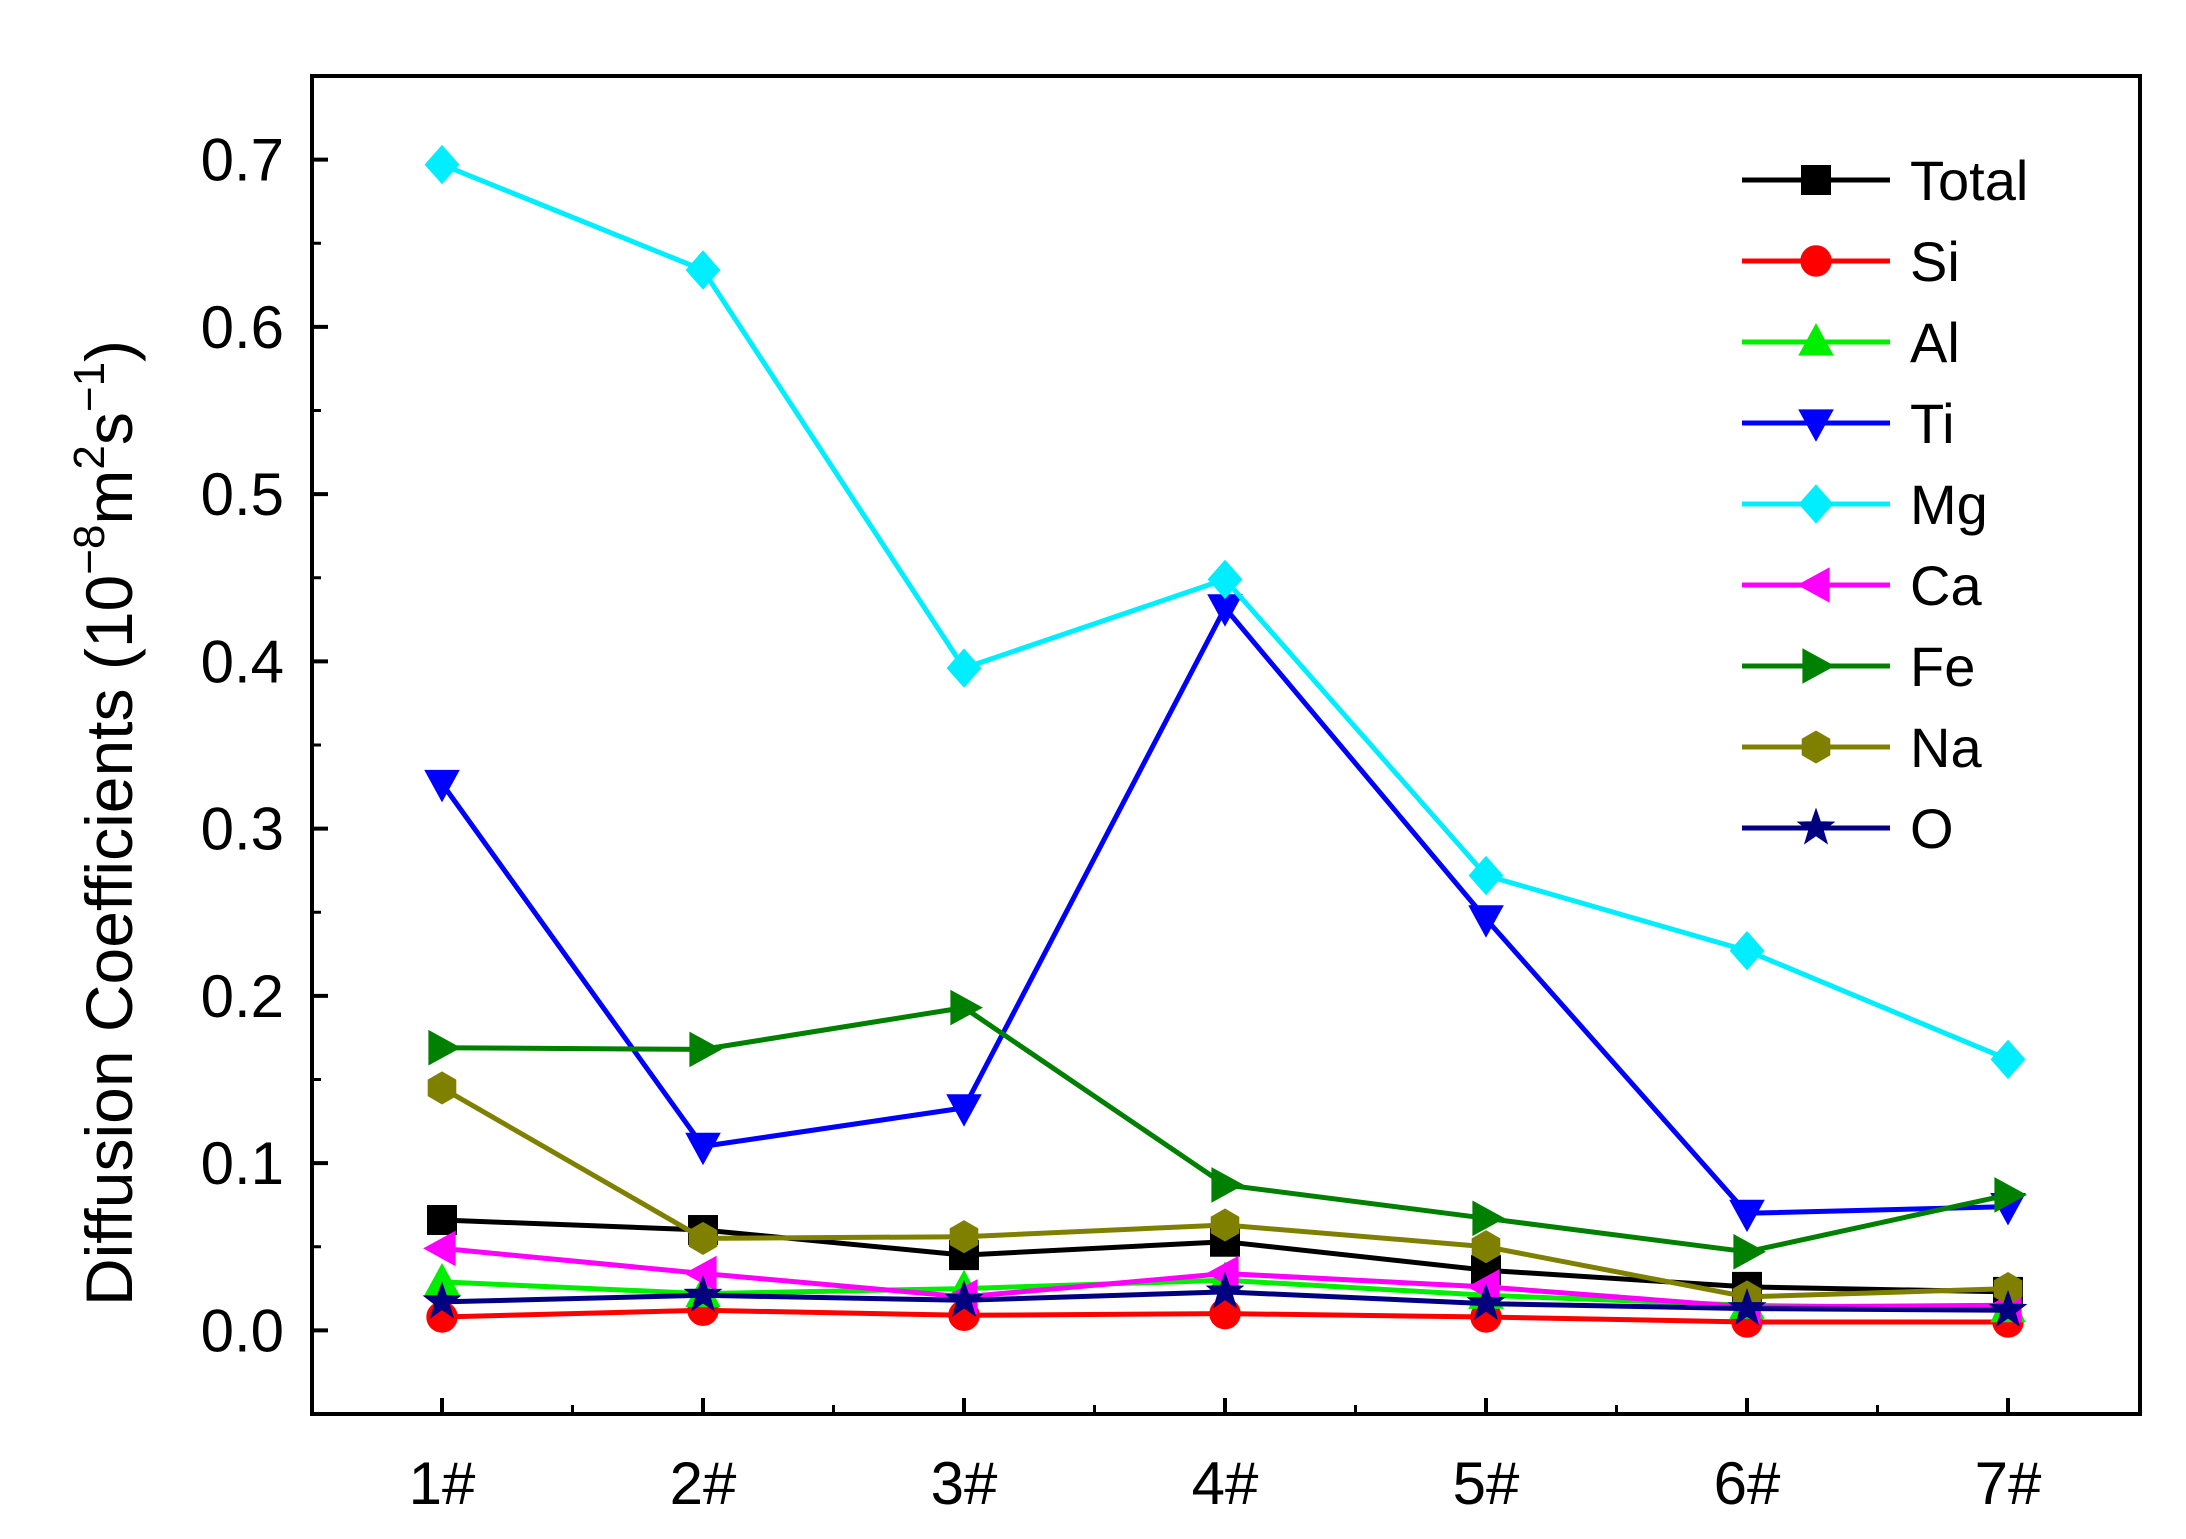 The height and width of the screenshot is (1539, 2186). Describe the element at coordinates (1848, 423) in the screenshot. I see `legend-item-ti: Ti` at that location.